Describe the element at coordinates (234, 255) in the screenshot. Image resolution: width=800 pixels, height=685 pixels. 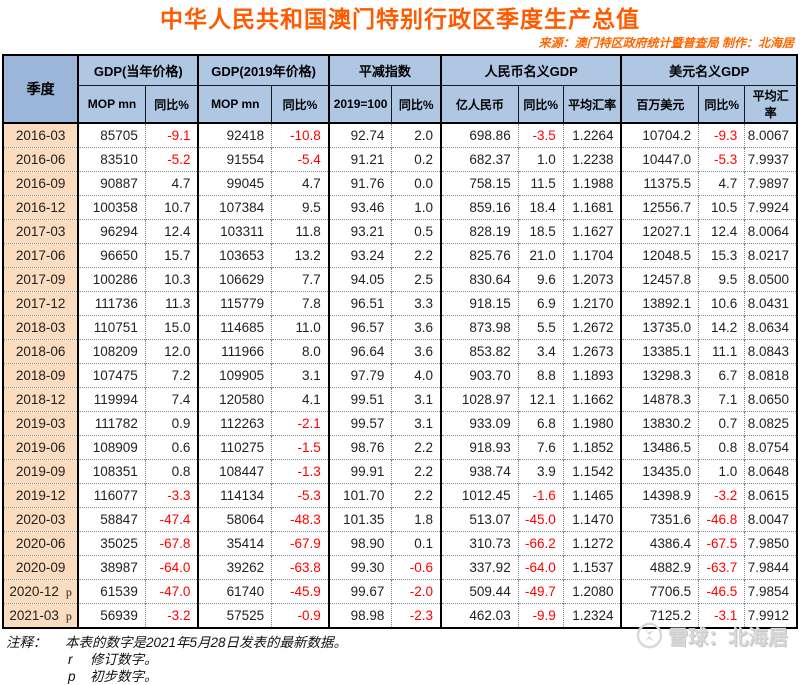
I see `data-cell: 103653` at that location.